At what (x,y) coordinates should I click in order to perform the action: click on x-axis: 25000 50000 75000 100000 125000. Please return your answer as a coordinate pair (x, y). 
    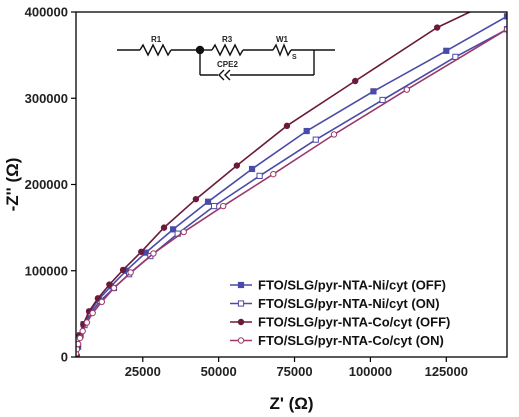
    Looking at the image, I should click on (296, 368).